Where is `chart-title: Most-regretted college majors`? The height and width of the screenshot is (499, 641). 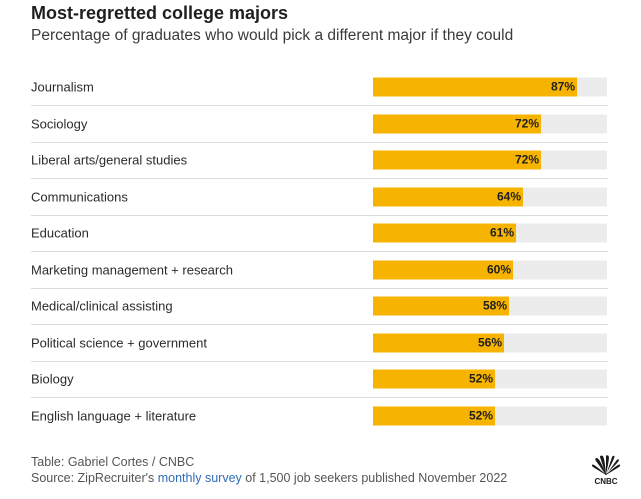 chart-title: Most-regretted college majors is located at coordinates (160, 13).